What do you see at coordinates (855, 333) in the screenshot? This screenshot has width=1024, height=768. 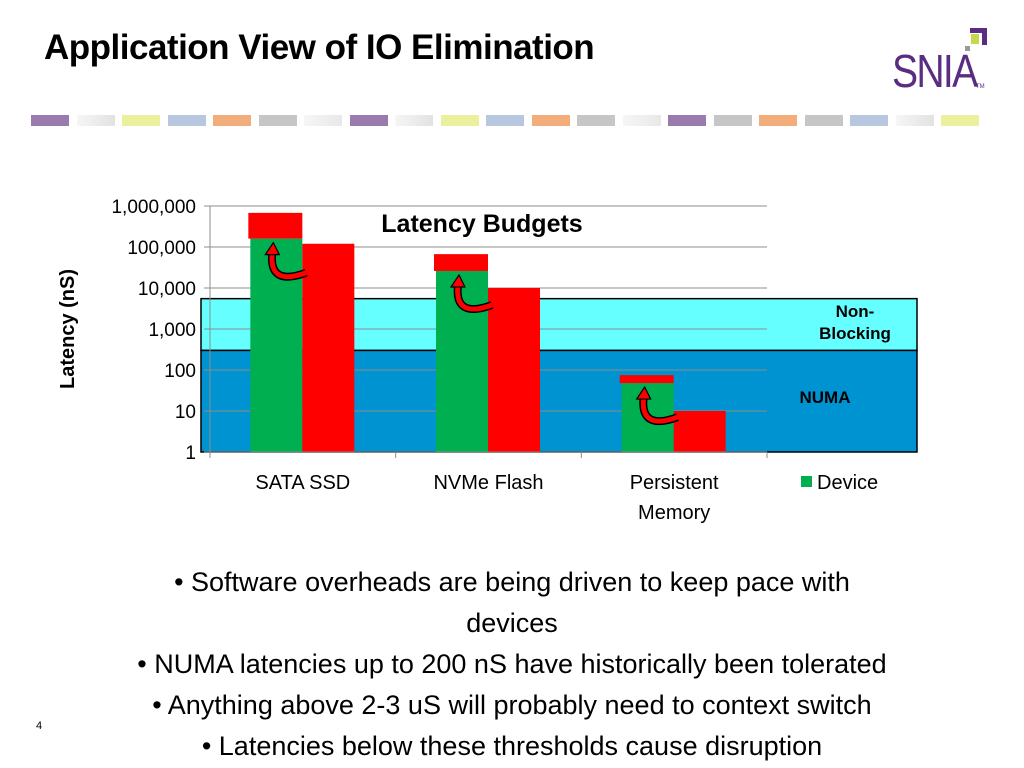 I see `band-label-non-blocking: Blocking` at bounding box center [855, 333].